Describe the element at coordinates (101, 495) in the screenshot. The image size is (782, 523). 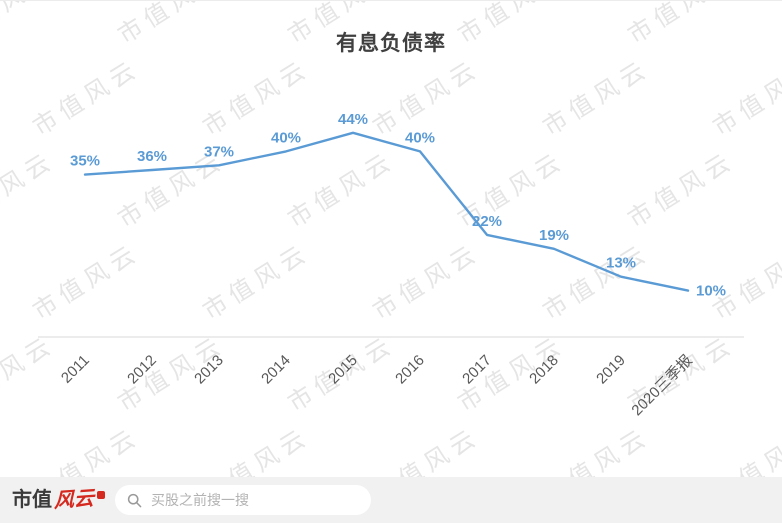
I see `logo-seal-icon` at that location.